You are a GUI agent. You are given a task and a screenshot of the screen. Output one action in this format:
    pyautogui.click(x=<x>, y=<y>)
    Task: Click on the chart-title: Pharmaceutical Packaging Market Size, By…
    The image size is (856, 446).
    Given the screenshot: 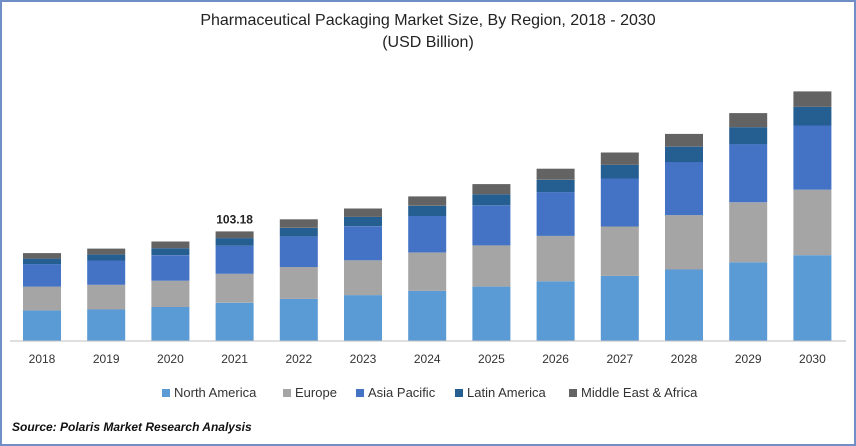 What is the action you would take?
    pyautogui.click(x=428, y=20)
    